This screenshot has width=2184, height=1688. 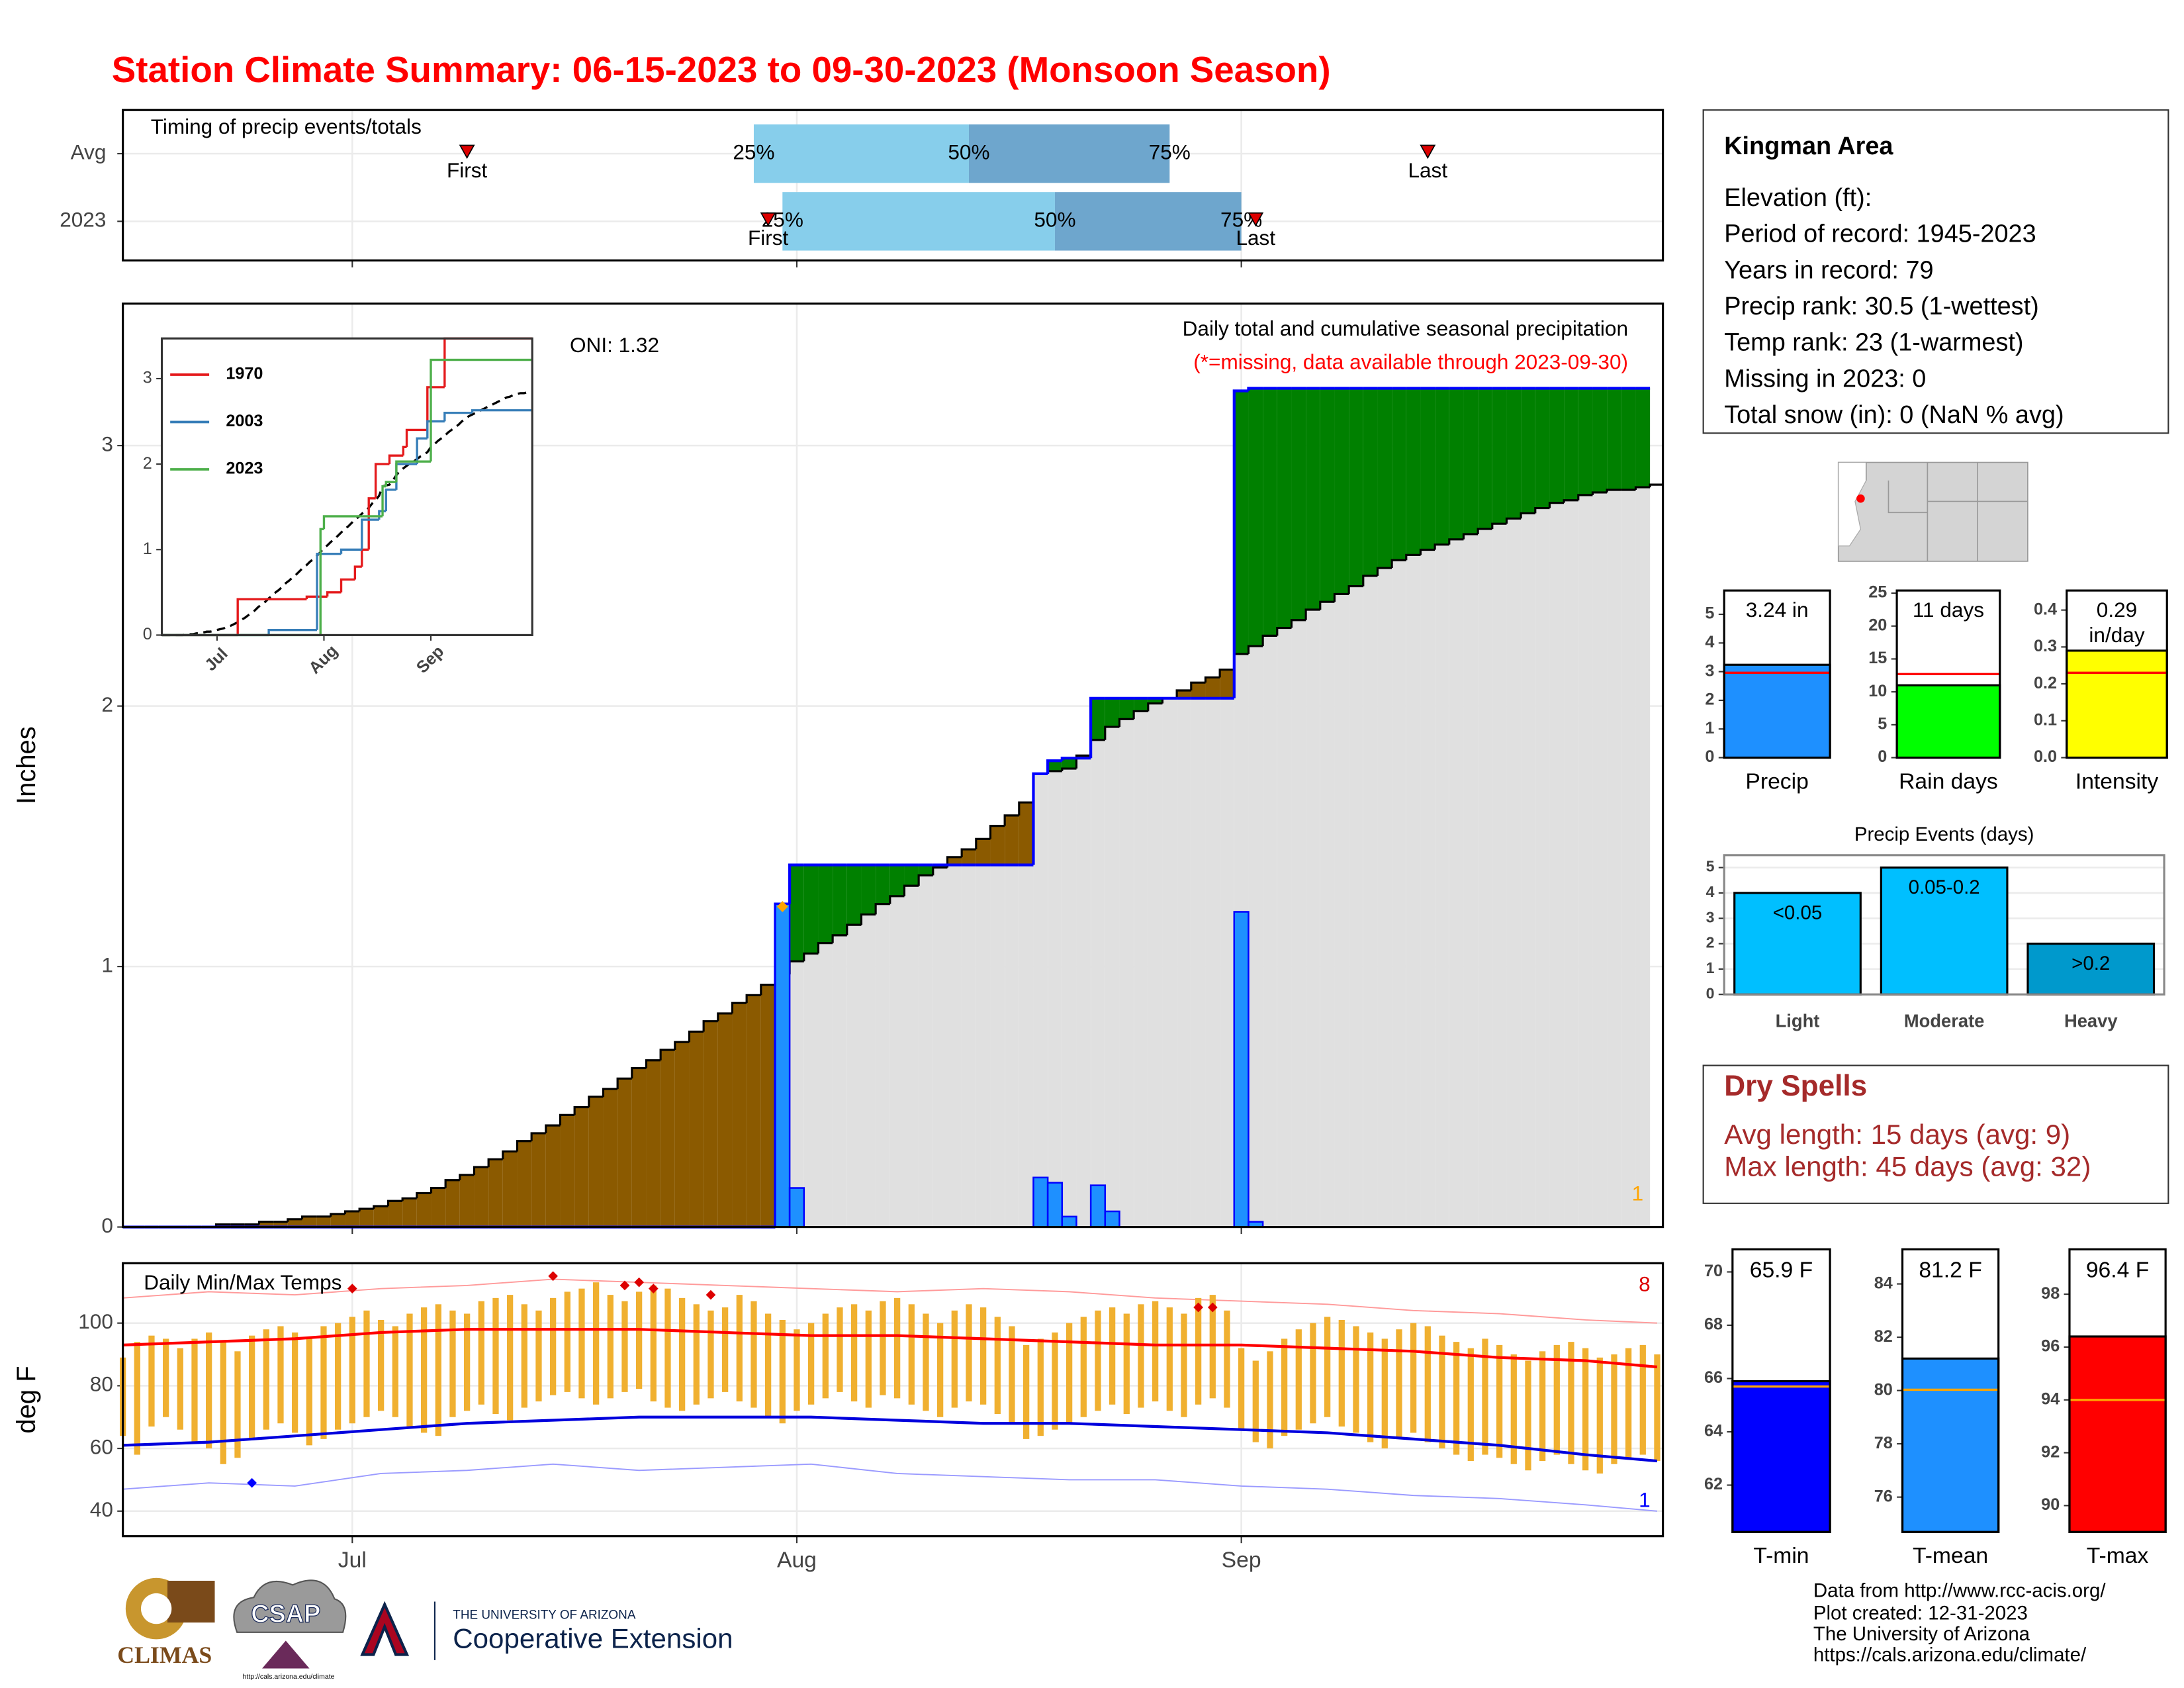 What do you see at coordinates (1777, 781) in the screenshot?
I see `category-label: Precip` at bounding box center [1777, 781].